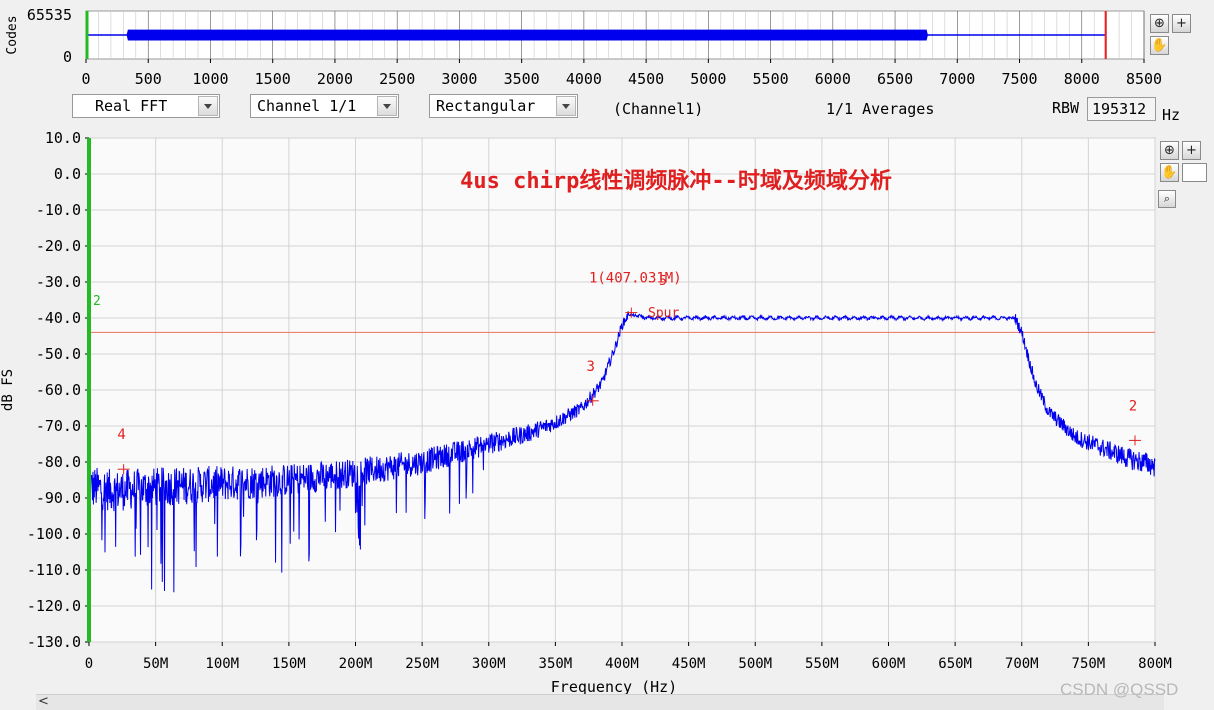  Describe the element at coordinates (58, 498) in the screenshot. I see `spectrum-y-tick-label: -90.0` at that location.